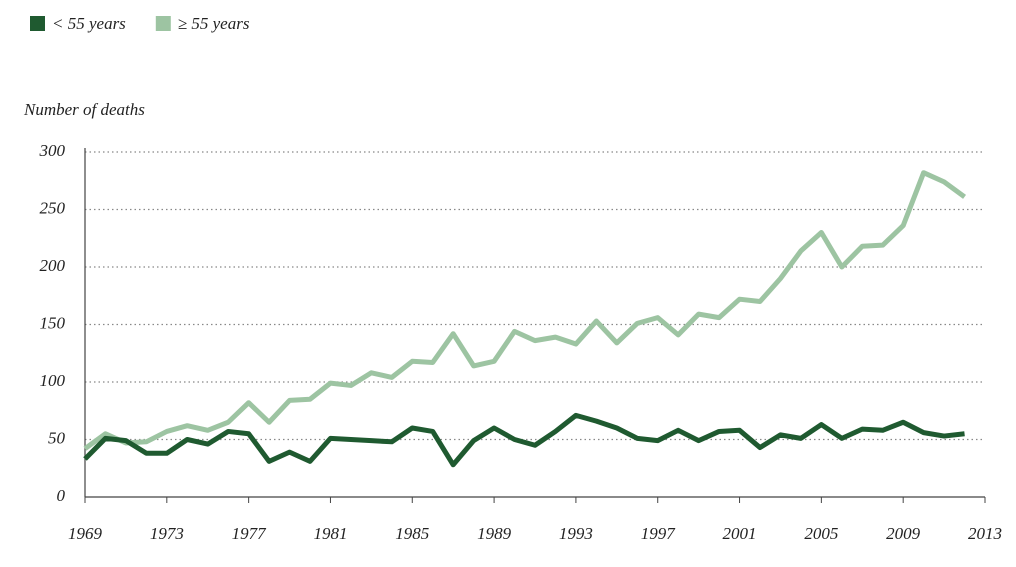  I want to click on y-axis-label: Number of deaths, so click(84, 109).